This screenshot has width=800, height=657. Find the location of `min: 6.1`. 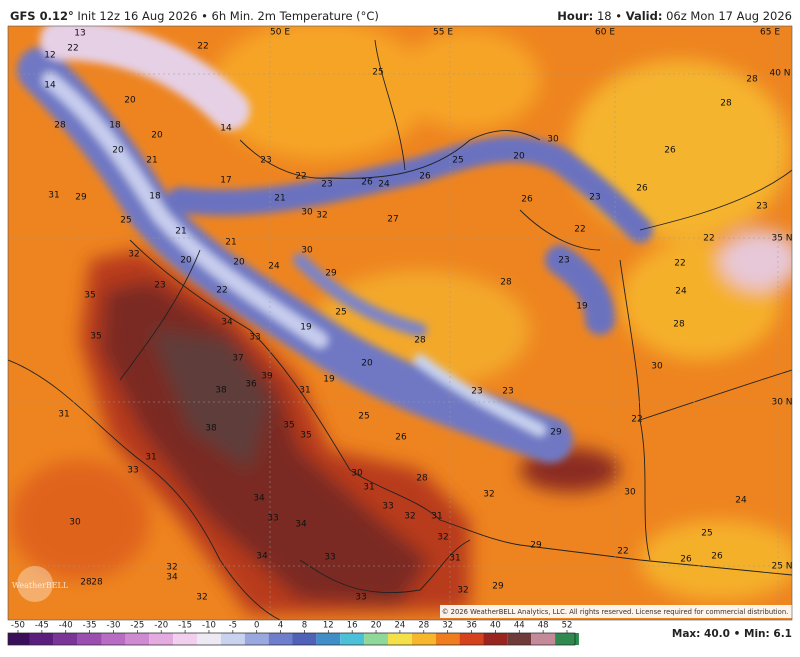

min: 6.1 is located at coordinates (782, 634).